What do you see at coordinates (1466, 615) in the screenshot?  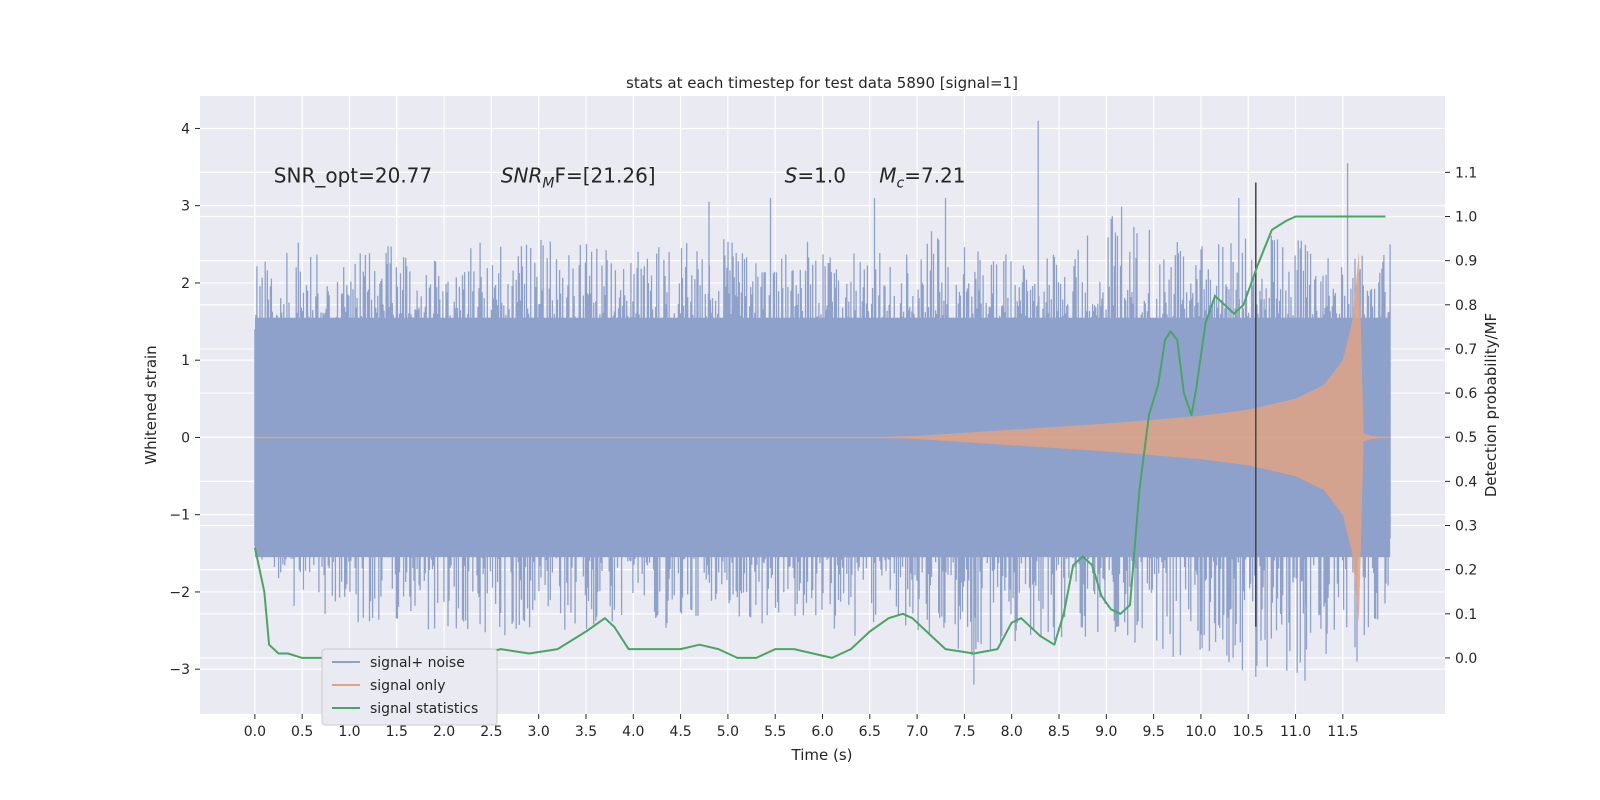 I see `y-right-tick-label-1: 0.1` at bounding box center [1466, 615].